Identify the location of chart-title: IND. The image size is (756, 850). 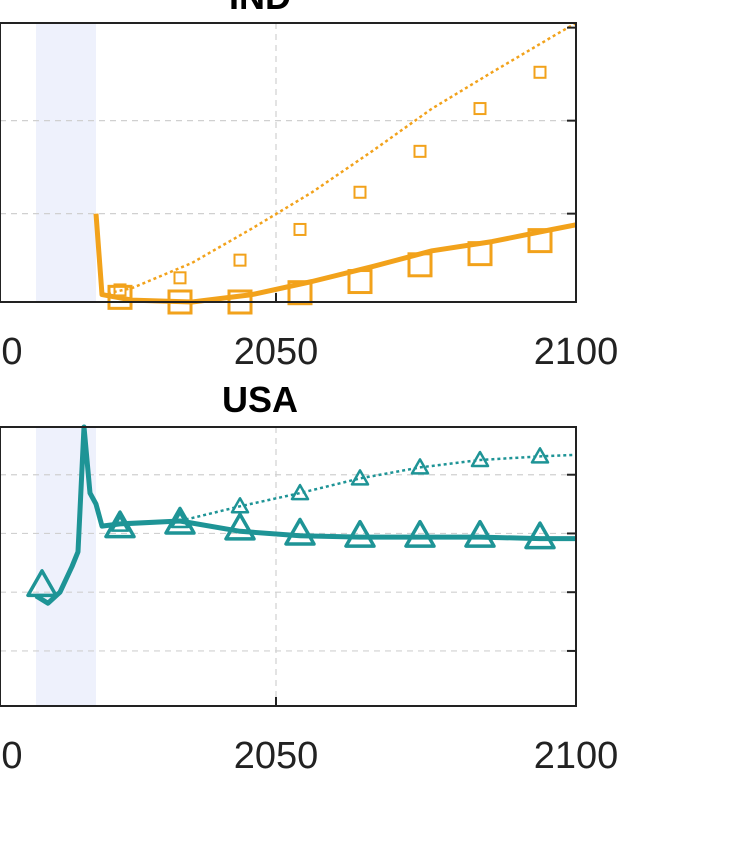
(260, 8).